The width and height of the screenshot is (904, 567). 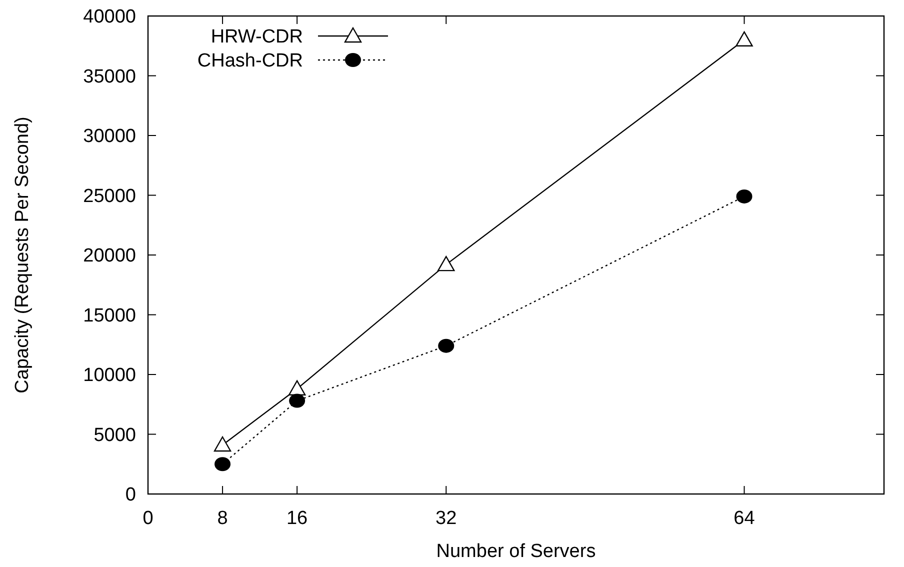 What do you see at coordinates (446, 518) in the screenshot?
I see `x-tick-label: 32` at bounding box center [446, 518].